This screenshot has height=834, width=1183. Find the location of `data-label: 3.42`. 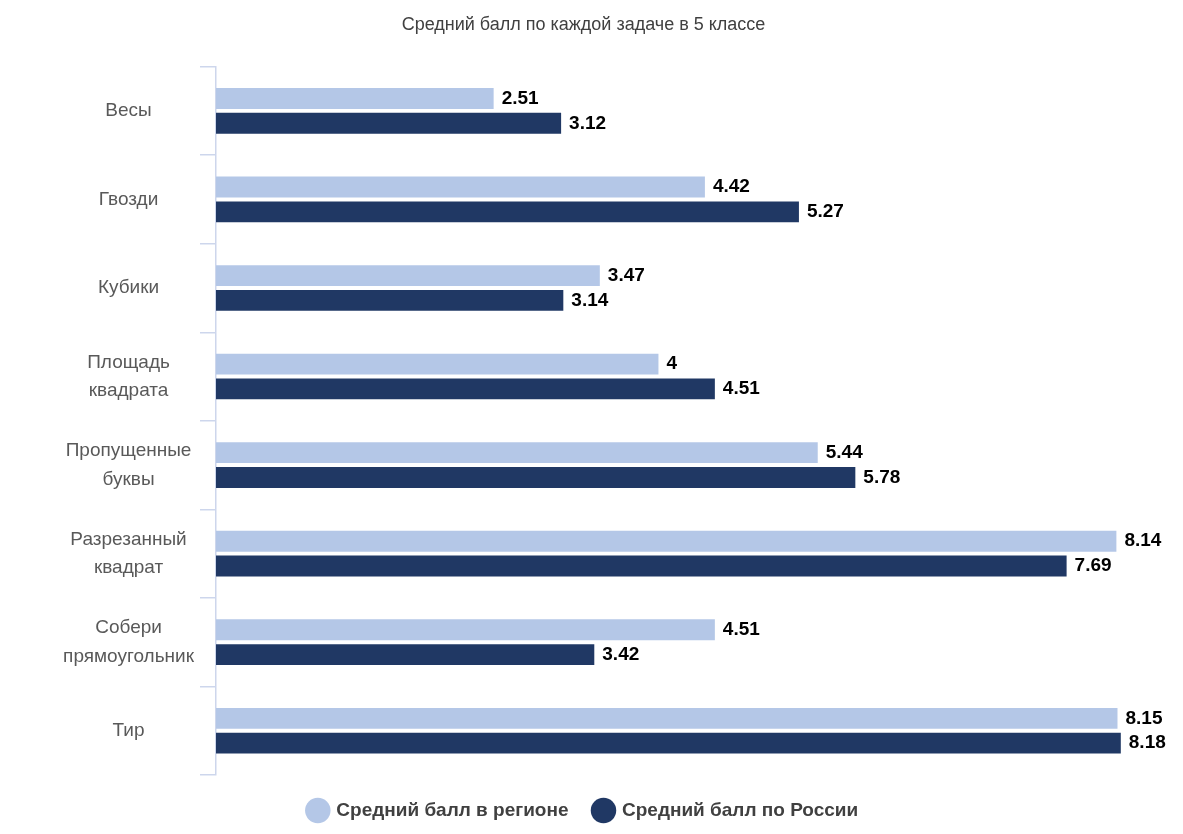

data-label: 3.42 is located at coordinates (621, 653).